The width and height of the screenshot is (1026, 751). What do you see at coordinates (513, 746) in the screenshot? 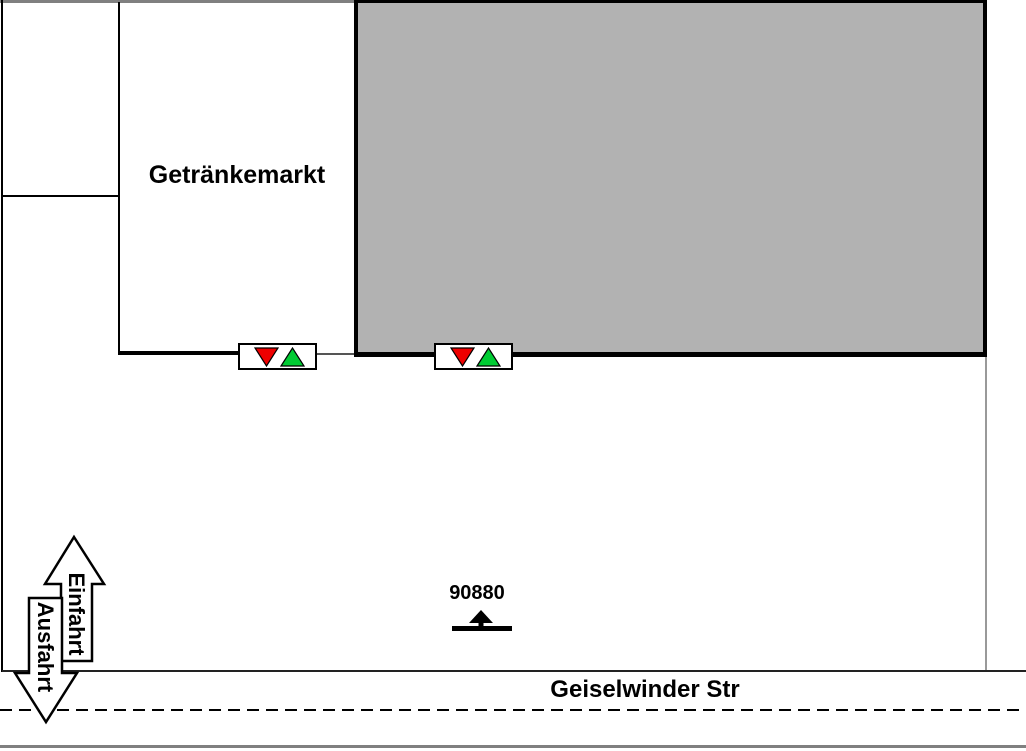
I see `south-boundary-line` at bounding box center [513, 746].